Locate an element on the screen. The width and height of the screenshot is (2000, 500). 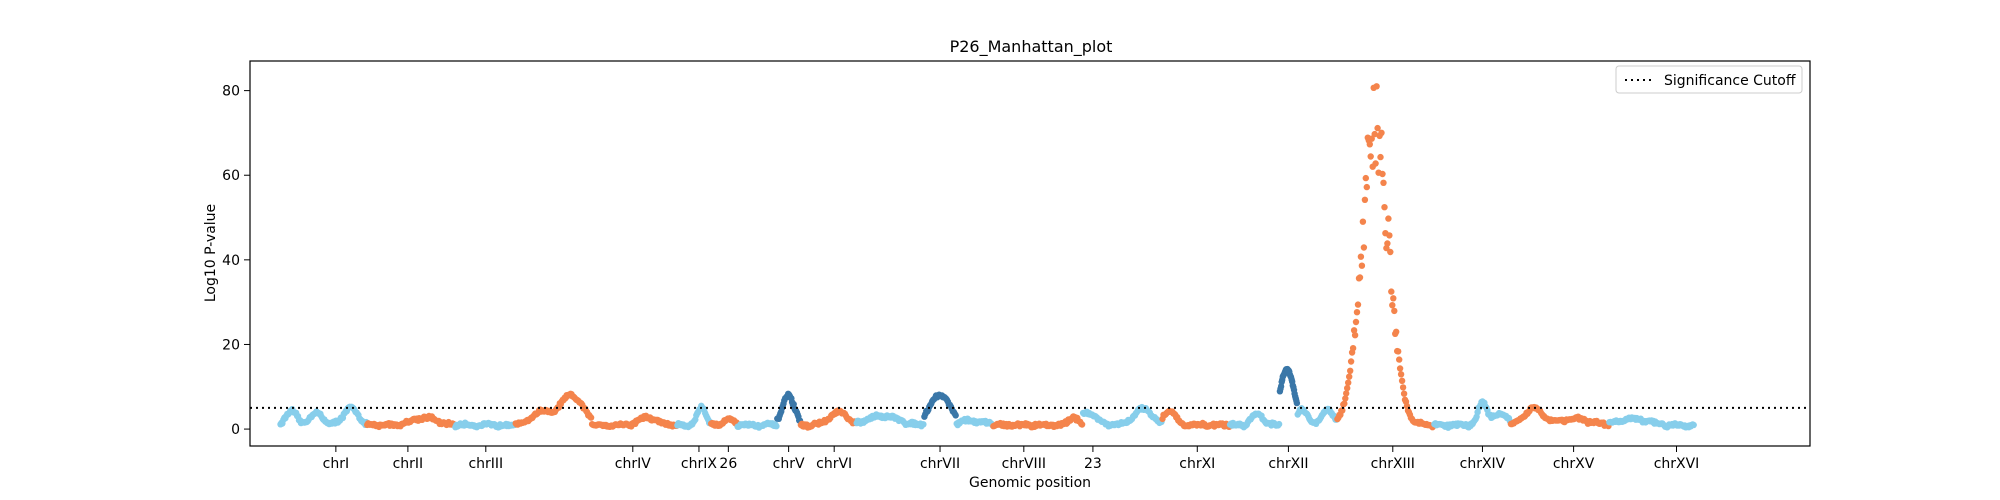
x-tick-label: chrIV is located at coordinates (633, 464).